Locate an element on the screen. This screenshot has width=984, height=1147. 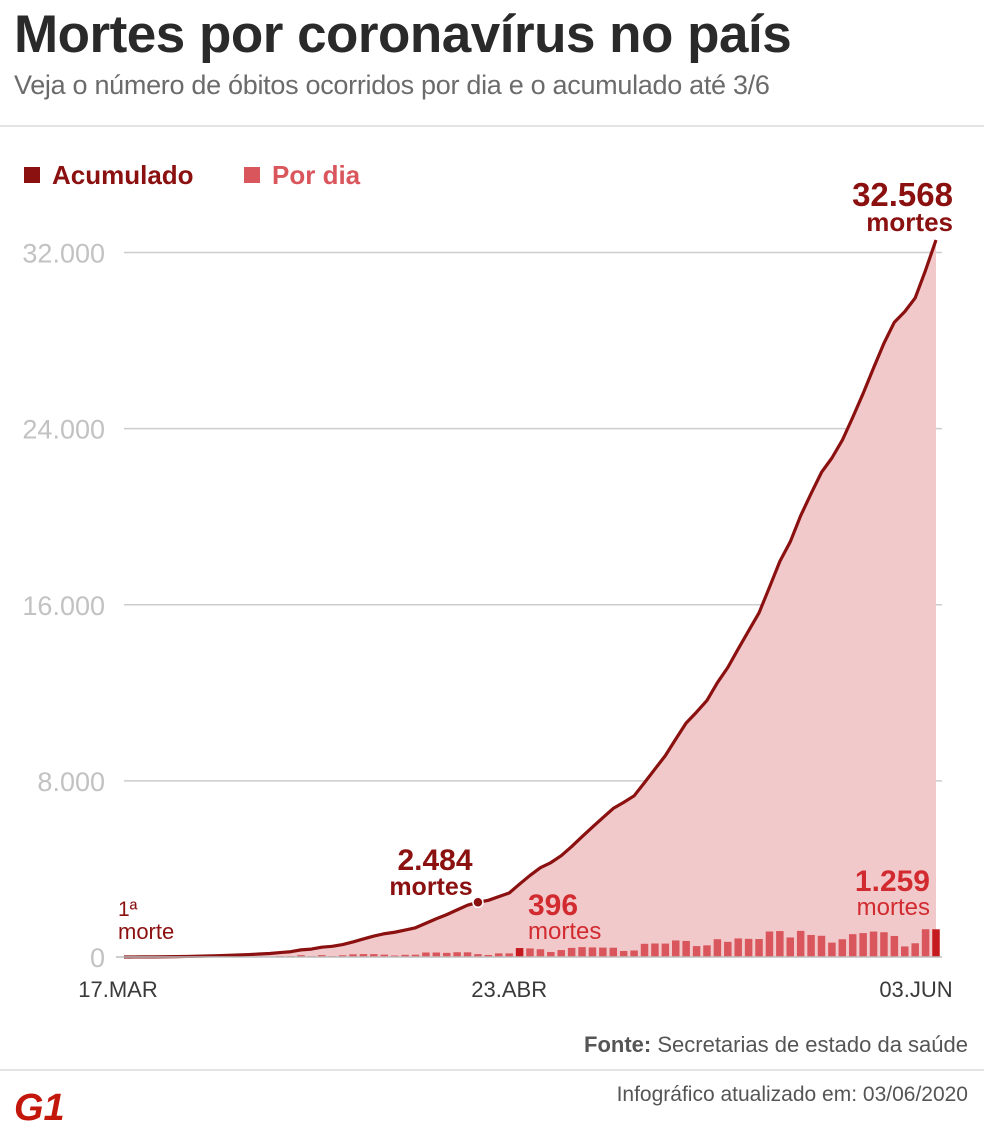
page-title: Mortes por coronavírus no país is located at coordinates (403, 34).